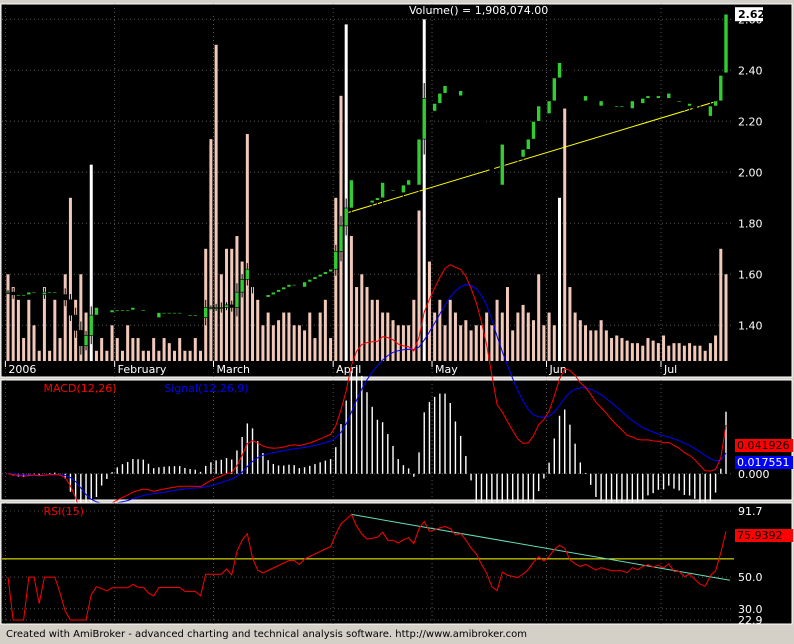  What do you see at coordinates (446, 369) in the screenshot?
I see `month-label: May` at bounding box center [446, 369].